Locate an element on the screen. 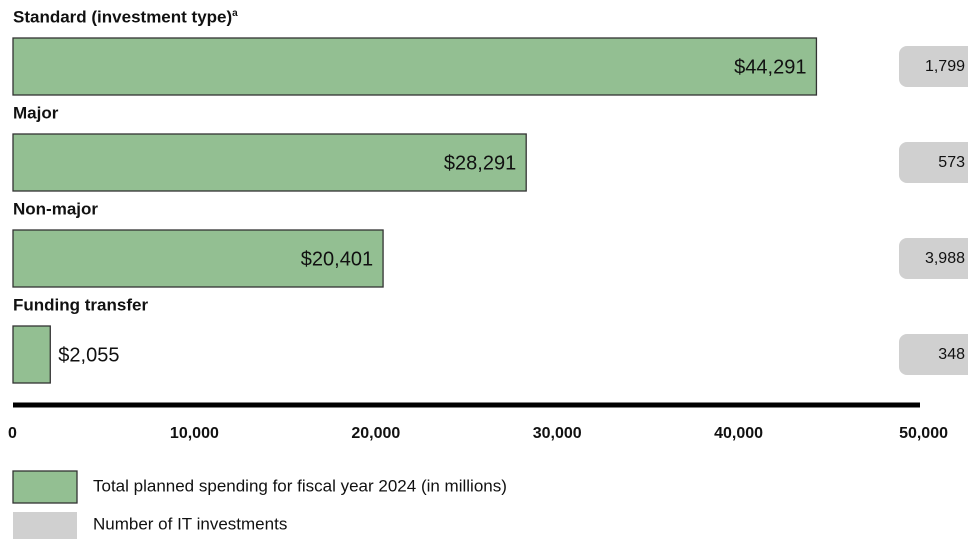 This screenshot has height=539, width=968. x-tick-label: 10,000 is located at coordinates (194, 433).